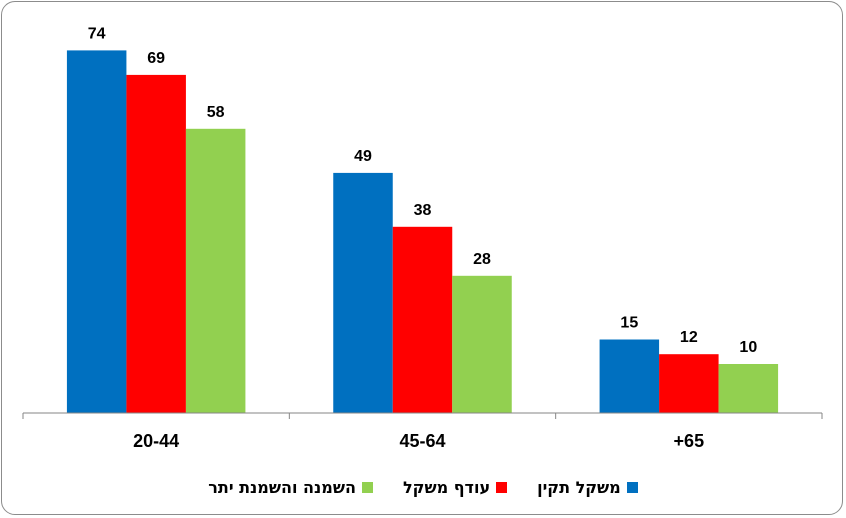  What do you see at coordinates (748, 347) in the screenshot?
I see `data-label: 10` at bounding box center [748, 347].